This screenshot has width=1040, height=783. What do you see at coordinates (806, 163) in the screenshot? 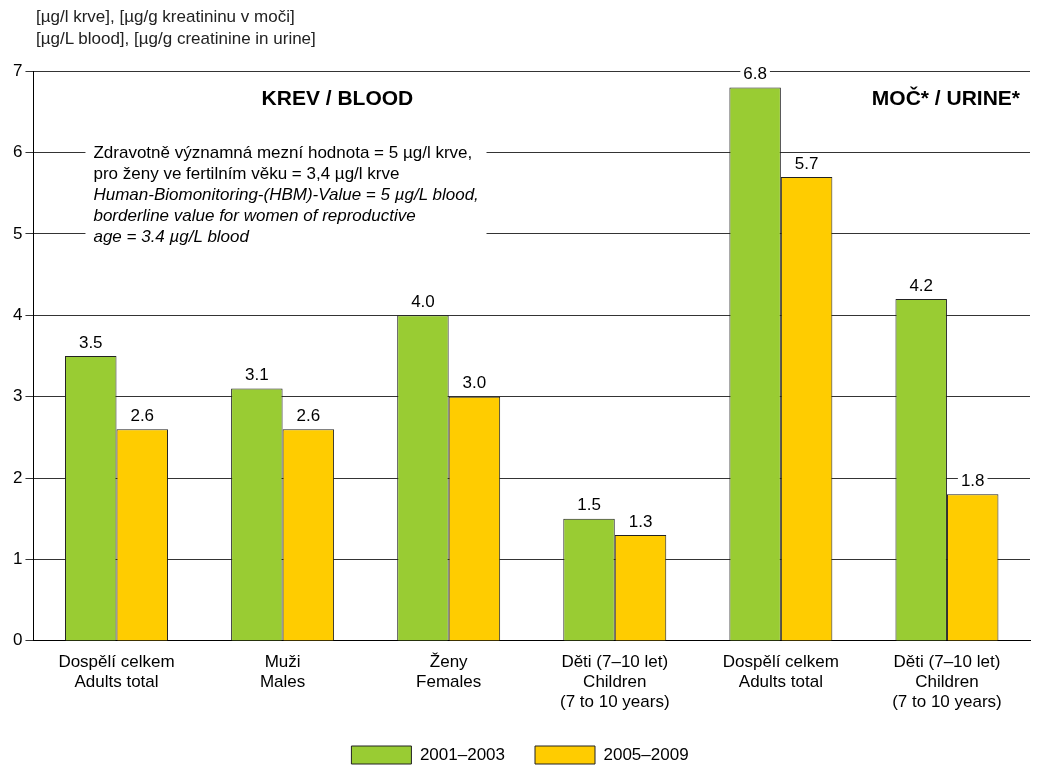
I see `data-label: 5.7` at bounding box center [806, 163].